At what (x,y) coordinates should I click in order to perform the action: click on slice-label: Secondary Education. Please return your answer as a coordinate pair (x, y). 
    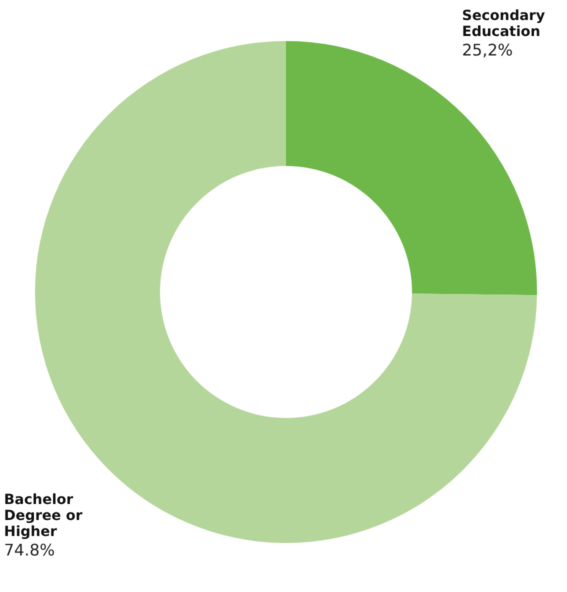
    Looking at the image, I should click on (503, 24).